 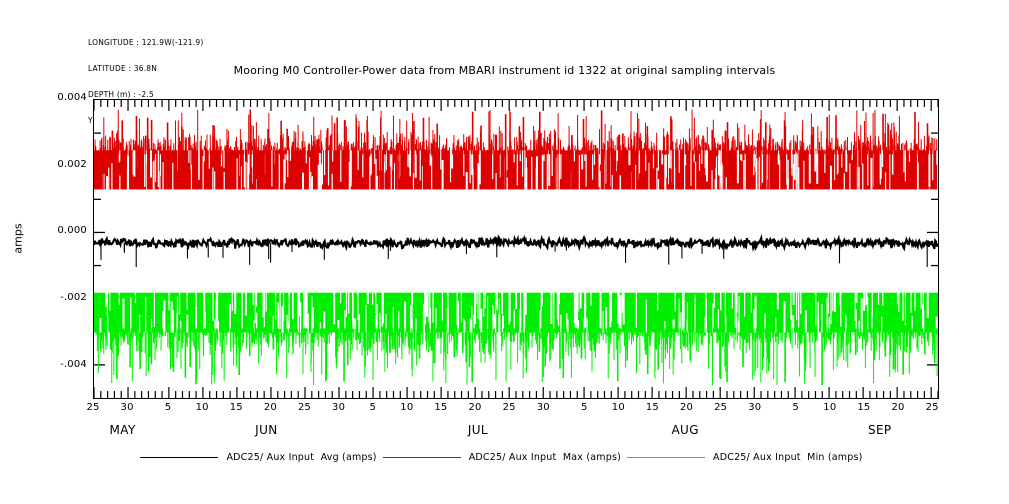 I want to click on legend-label: ADC25/ Aux Input Max (amps), so click(x=545, y=457).